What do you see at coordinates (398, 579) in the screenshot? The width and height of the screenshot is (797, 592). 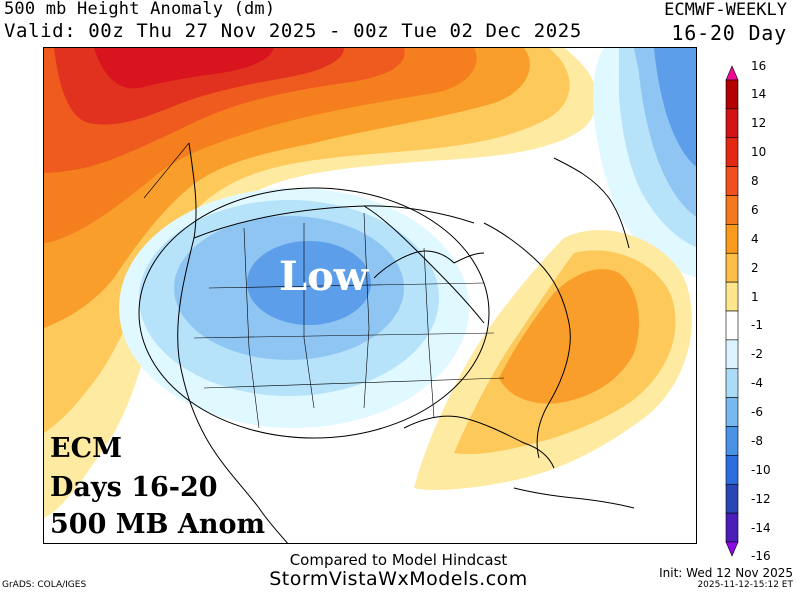 I see `site-name: StormVistaWxModels.com` at bounding box center [398, 579].